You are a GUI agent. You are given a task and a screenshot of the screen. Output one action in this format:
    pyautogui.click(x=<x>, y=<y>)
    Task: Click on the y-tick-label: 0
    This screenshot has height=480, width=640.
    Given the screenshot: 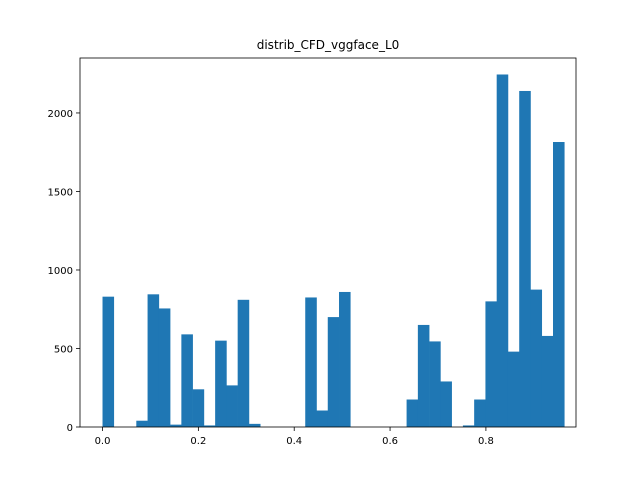 What is the action you would take?
    pyautogui.click(x=70, y=428)
    